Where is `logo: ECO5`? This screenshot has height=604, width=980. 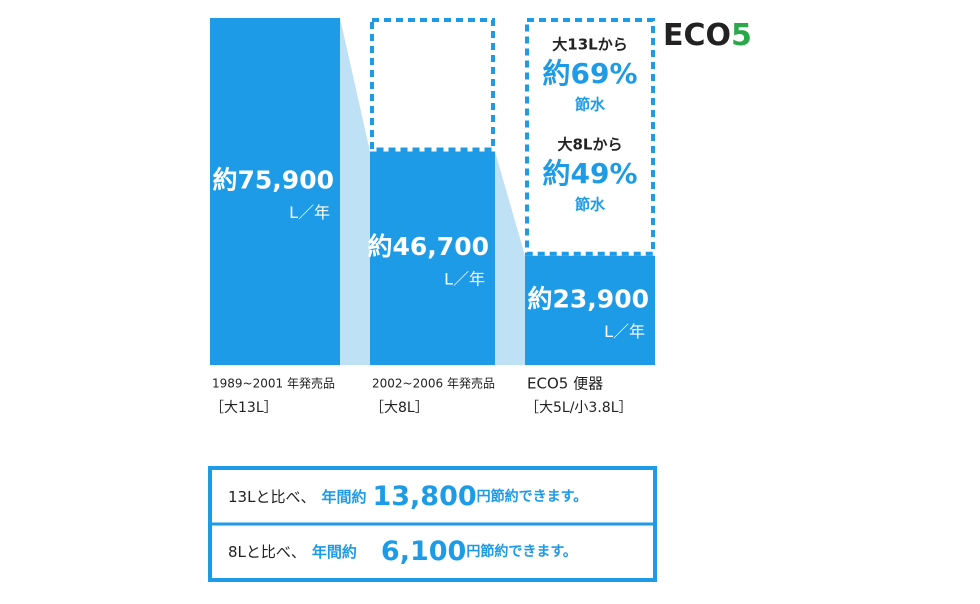 logo: ECO5 is located at coordinates (707, 35).